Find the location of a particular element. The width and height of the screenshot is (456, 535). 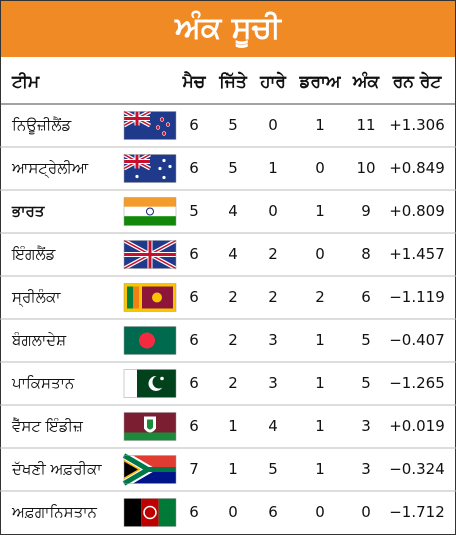

team-name: ਆਸਟ੍ਰੇਲੀਆ is located at coordinates (50, 169).